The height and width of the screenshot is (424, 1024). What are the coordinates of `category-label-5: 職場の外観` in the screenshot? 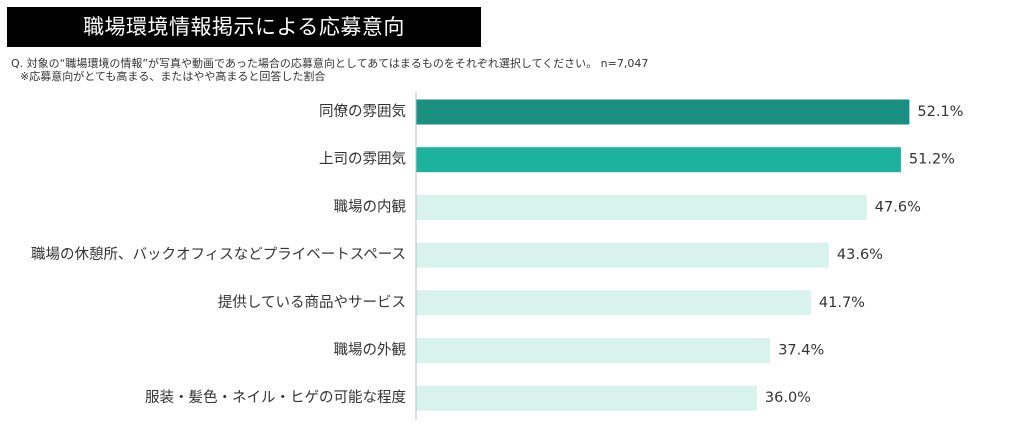 It's located at (370, 350).